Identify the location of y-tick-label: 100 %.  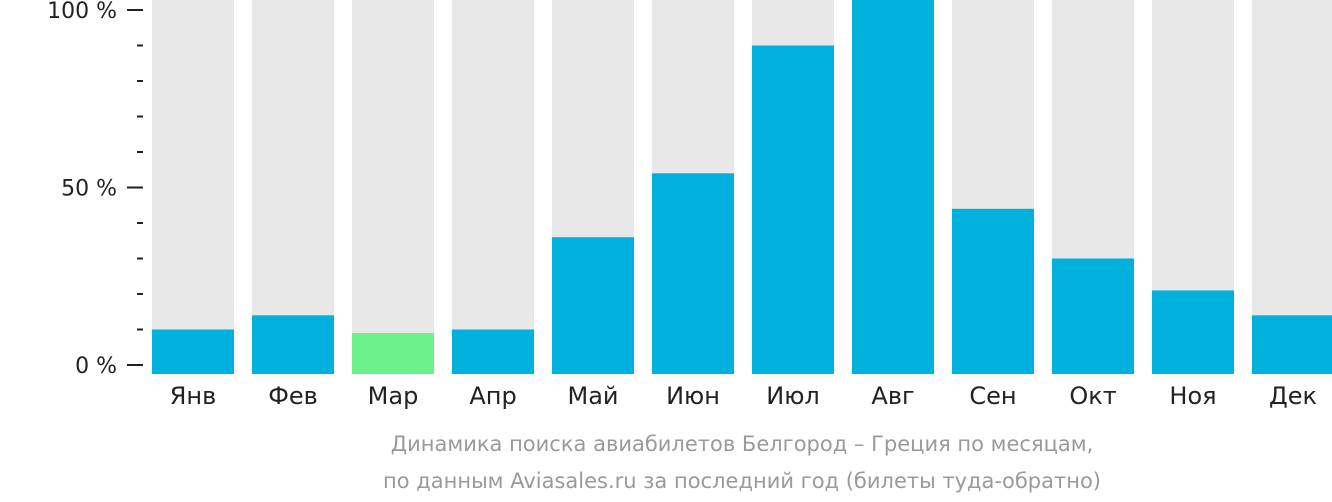
(82, 12).